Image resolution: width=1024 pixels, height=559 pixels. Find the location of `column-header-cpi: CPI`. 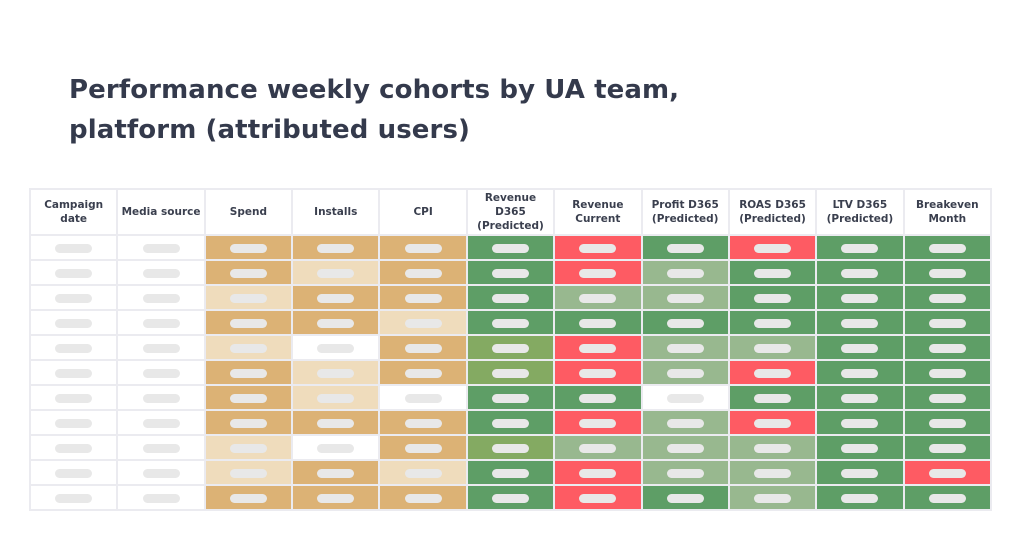

column-header-cpi: CPI is located at coordinates (423, 212).